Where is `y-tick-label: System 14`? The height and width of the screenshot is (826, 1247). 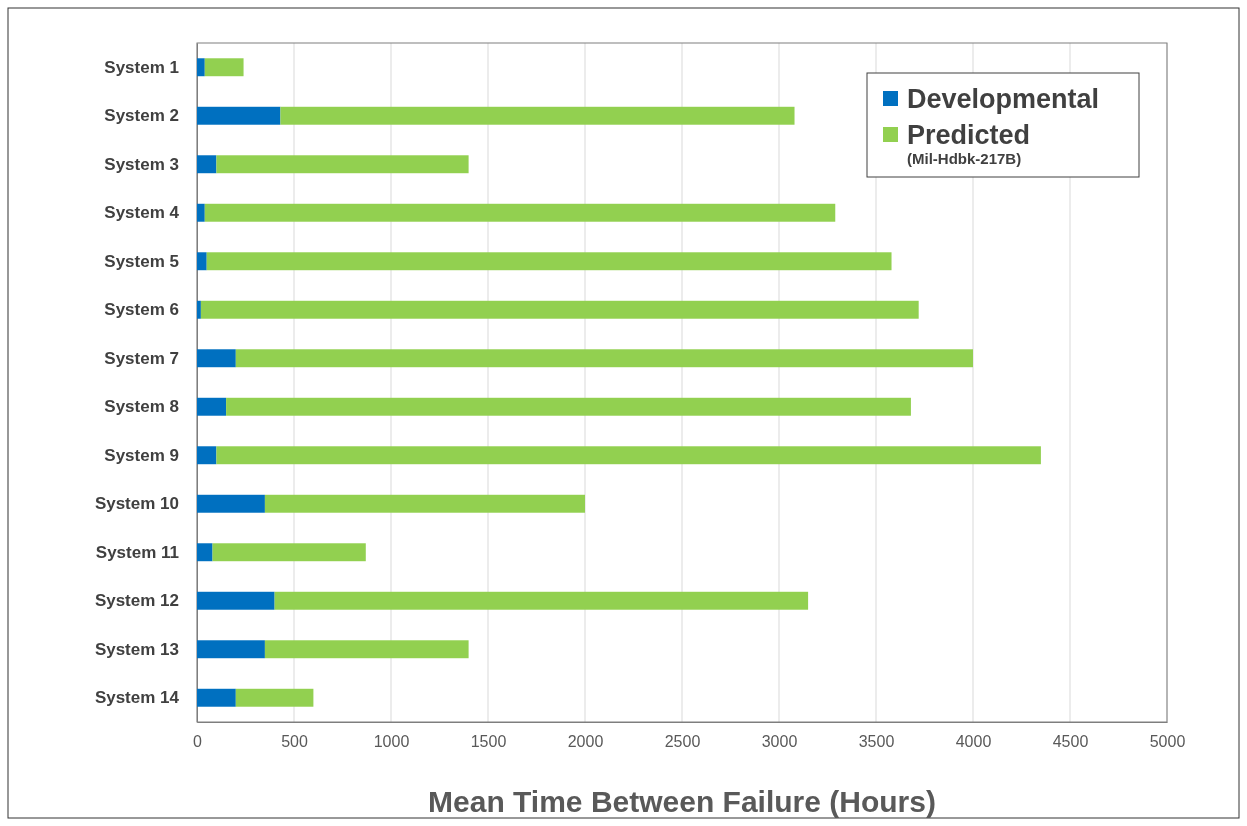 y-tick-label: System 14 is located at coordinates (137, 698).